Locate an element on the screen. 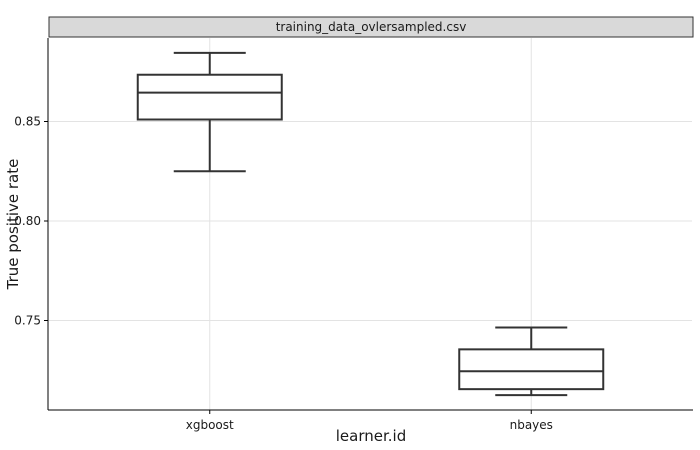 This screenshot has height=450, width=700. y-tick-label: 0.80 is located at coordinates (27, 221).